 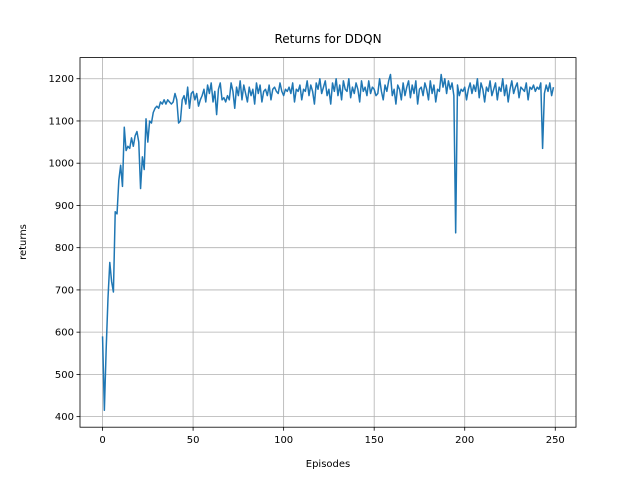 I want to click on y-tick-label: 700, so click(x=64, y=290).